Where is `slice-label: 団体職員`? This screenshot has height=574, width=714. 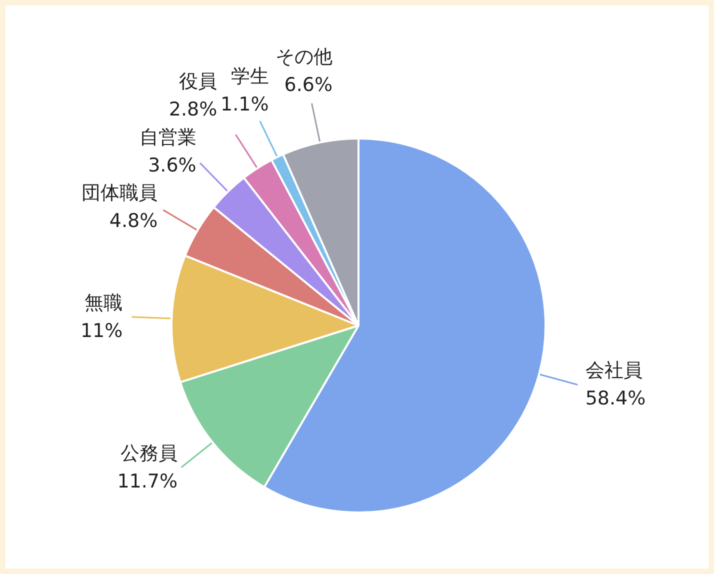 slice-label: 団体職員 is located at coordinates (120, 193).